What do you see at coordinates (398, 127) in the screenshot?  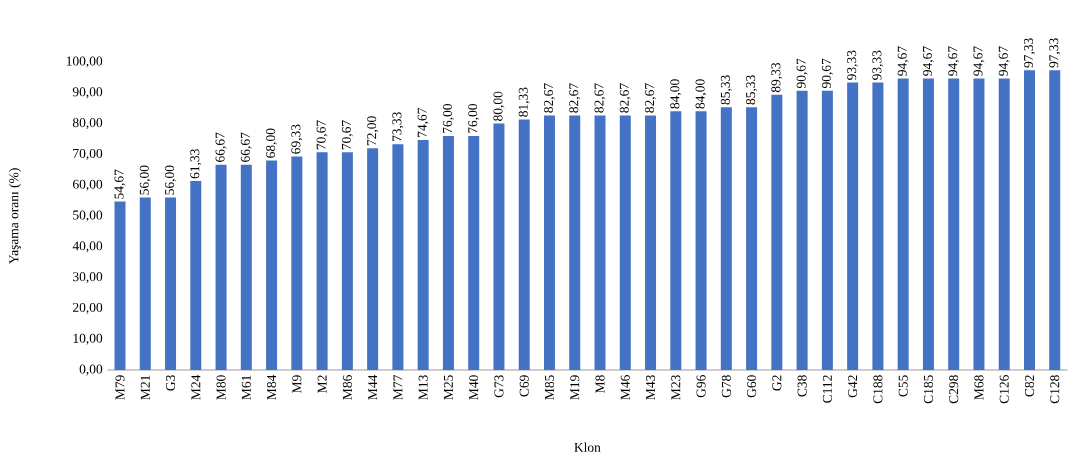 I see `data-label: 73,33` at bounding box center [398, 127].